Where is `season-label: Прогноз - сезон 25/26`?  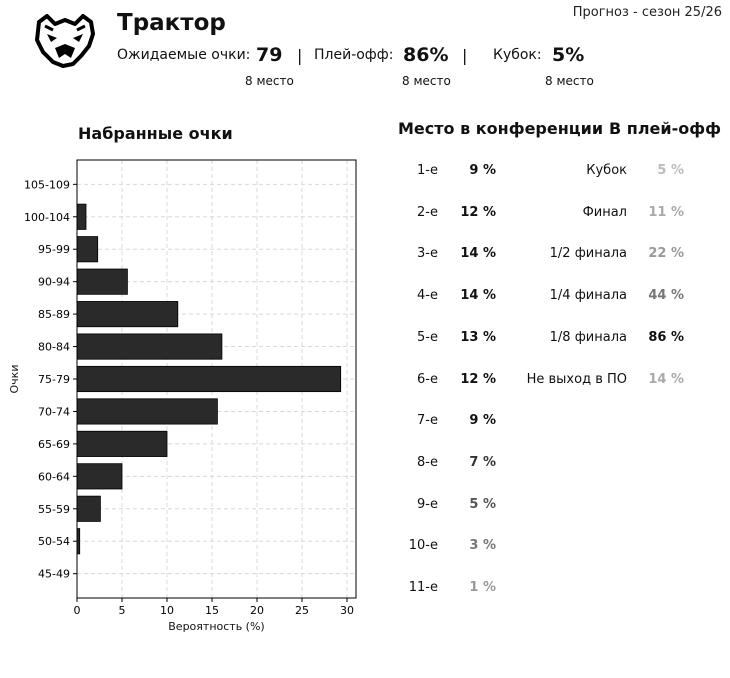 season-label: Прогноз - сезон 25/26 is located at coordinates (647, 12).